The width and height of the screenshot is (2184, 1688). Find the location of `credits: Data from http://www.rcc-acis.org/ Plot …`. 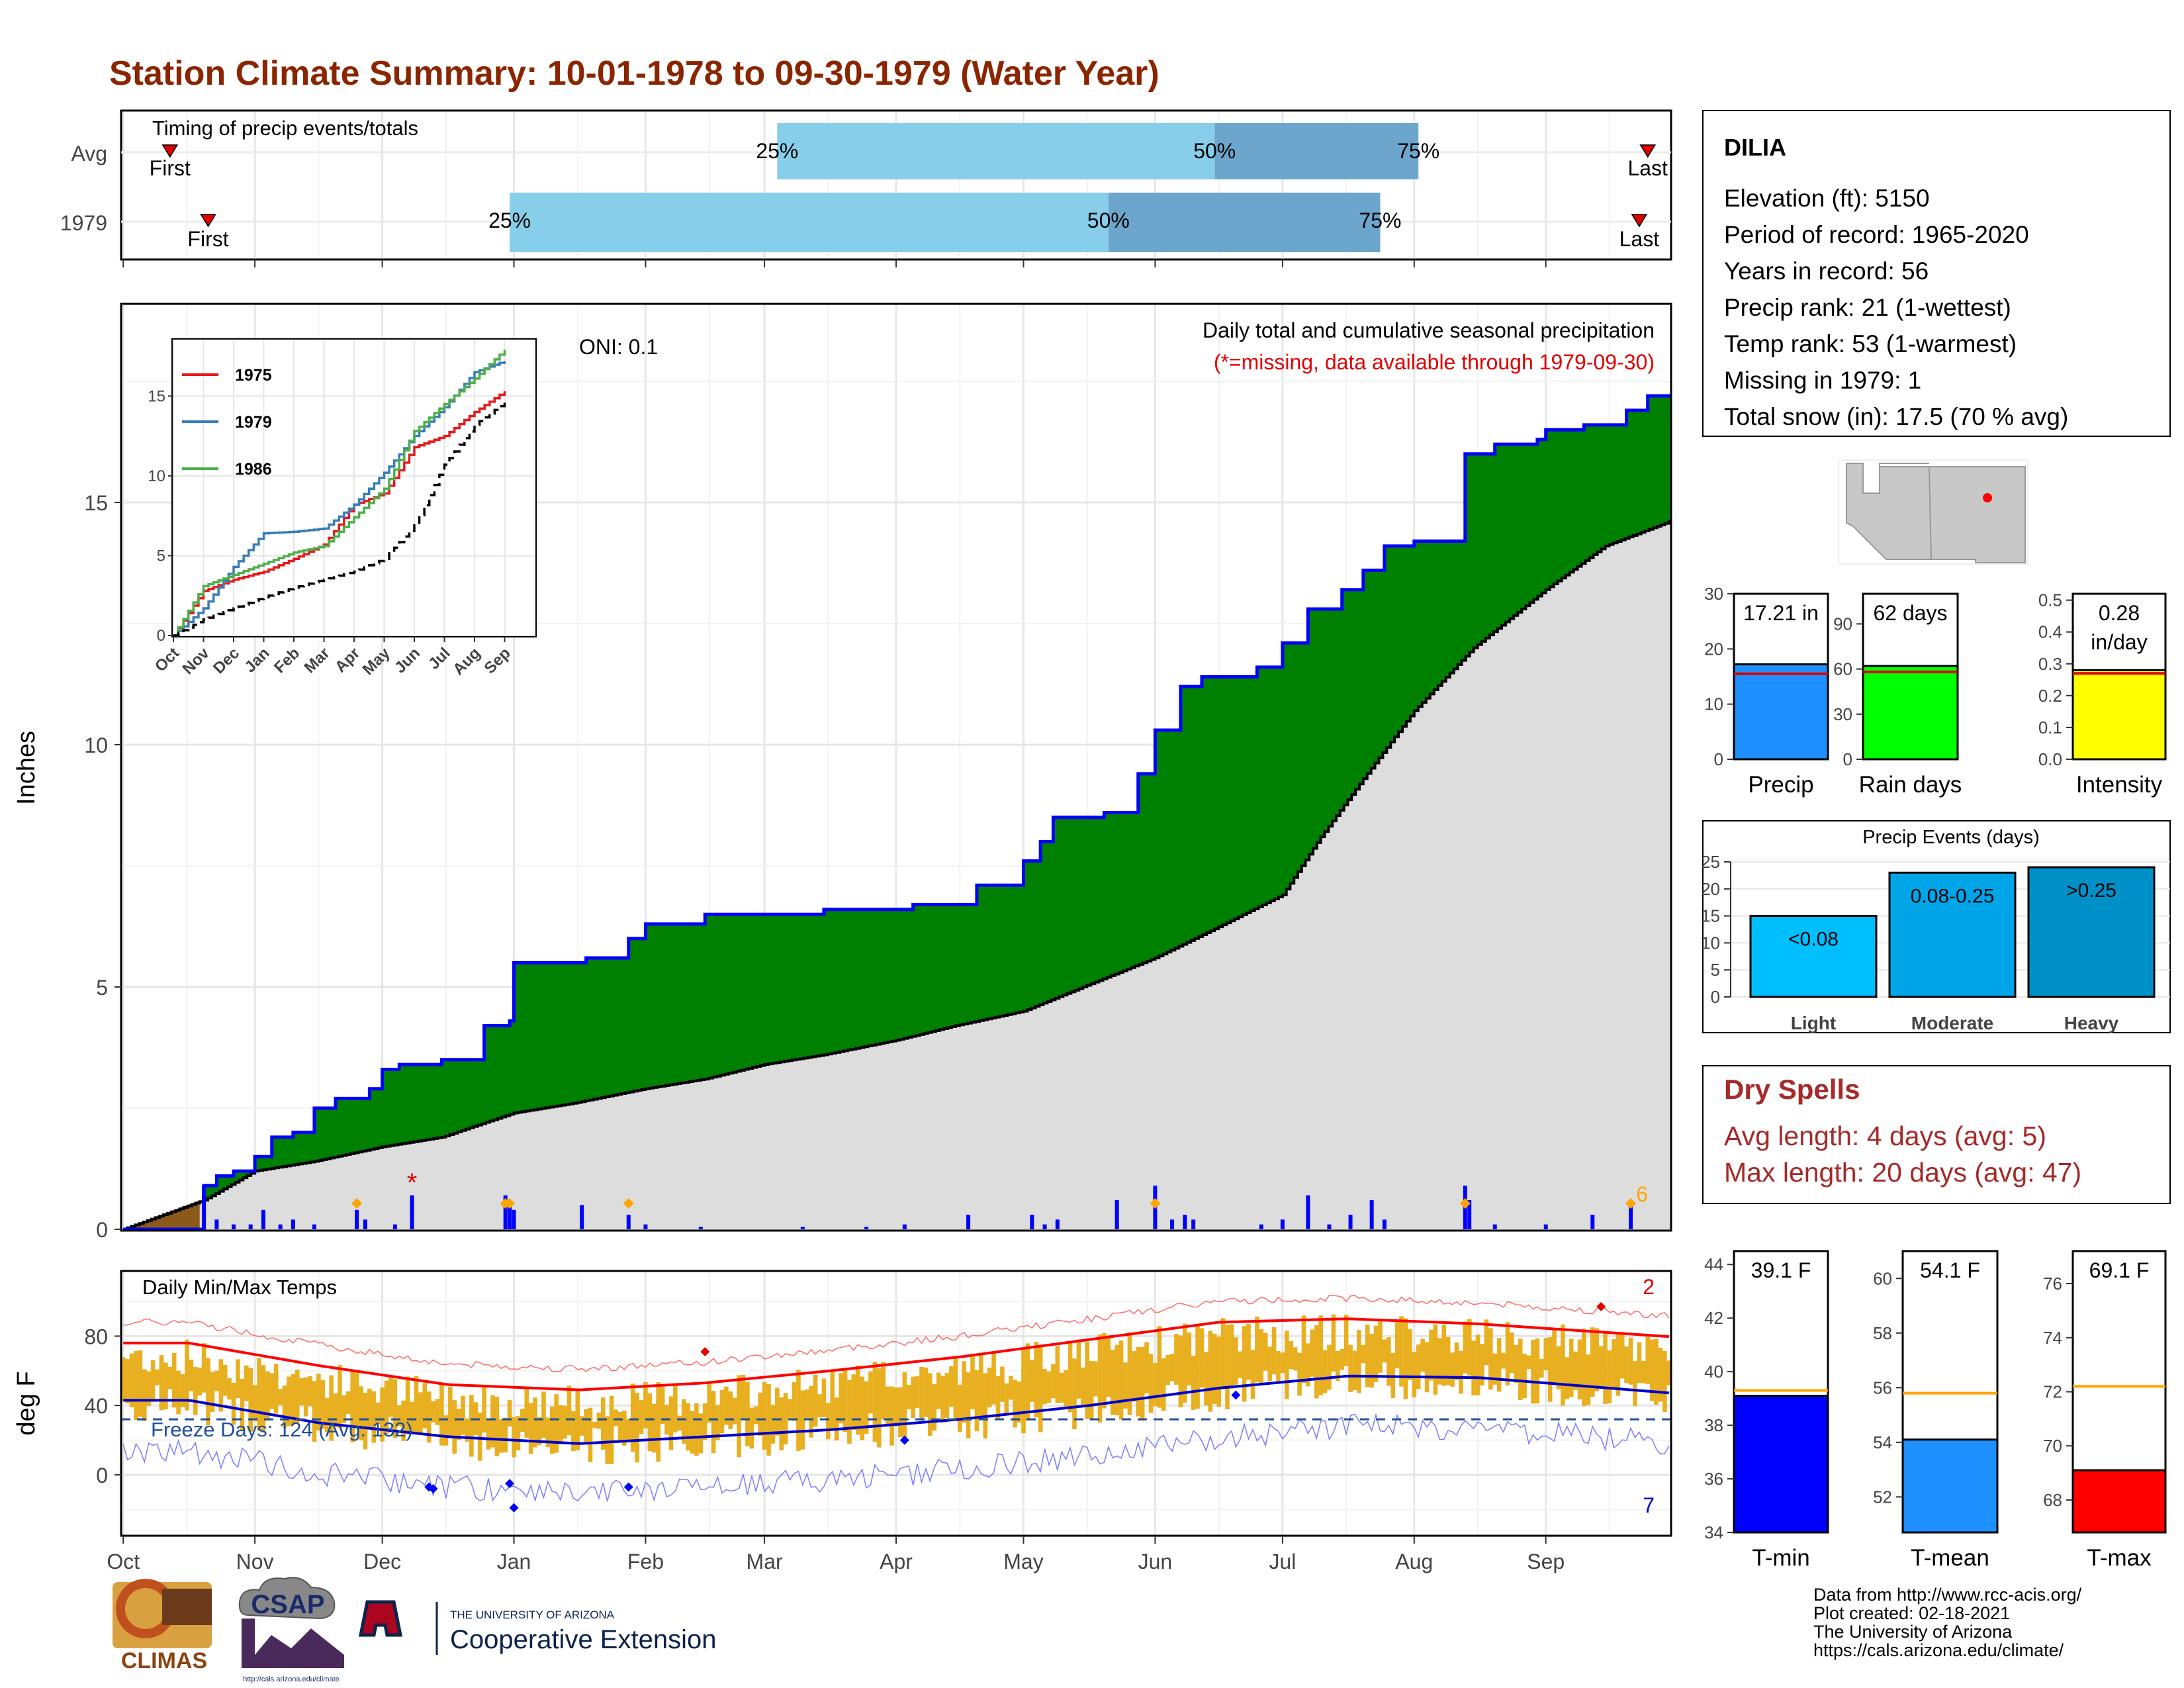

credits: Data from http://www.rcc-acis.org/ Plot … is located at coordinates (1948, 1622).